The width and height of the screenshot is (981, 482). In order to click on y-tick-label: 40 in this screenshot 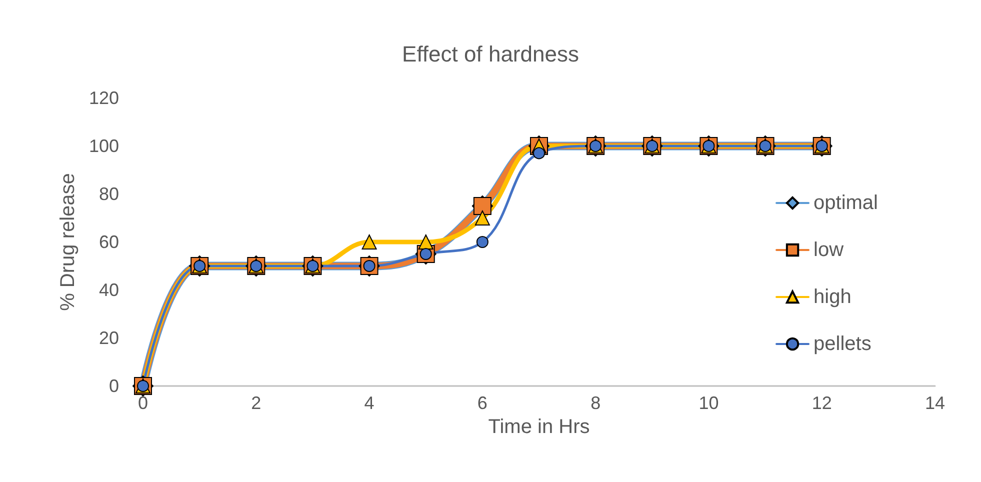, I will do `click(108, 290)`.